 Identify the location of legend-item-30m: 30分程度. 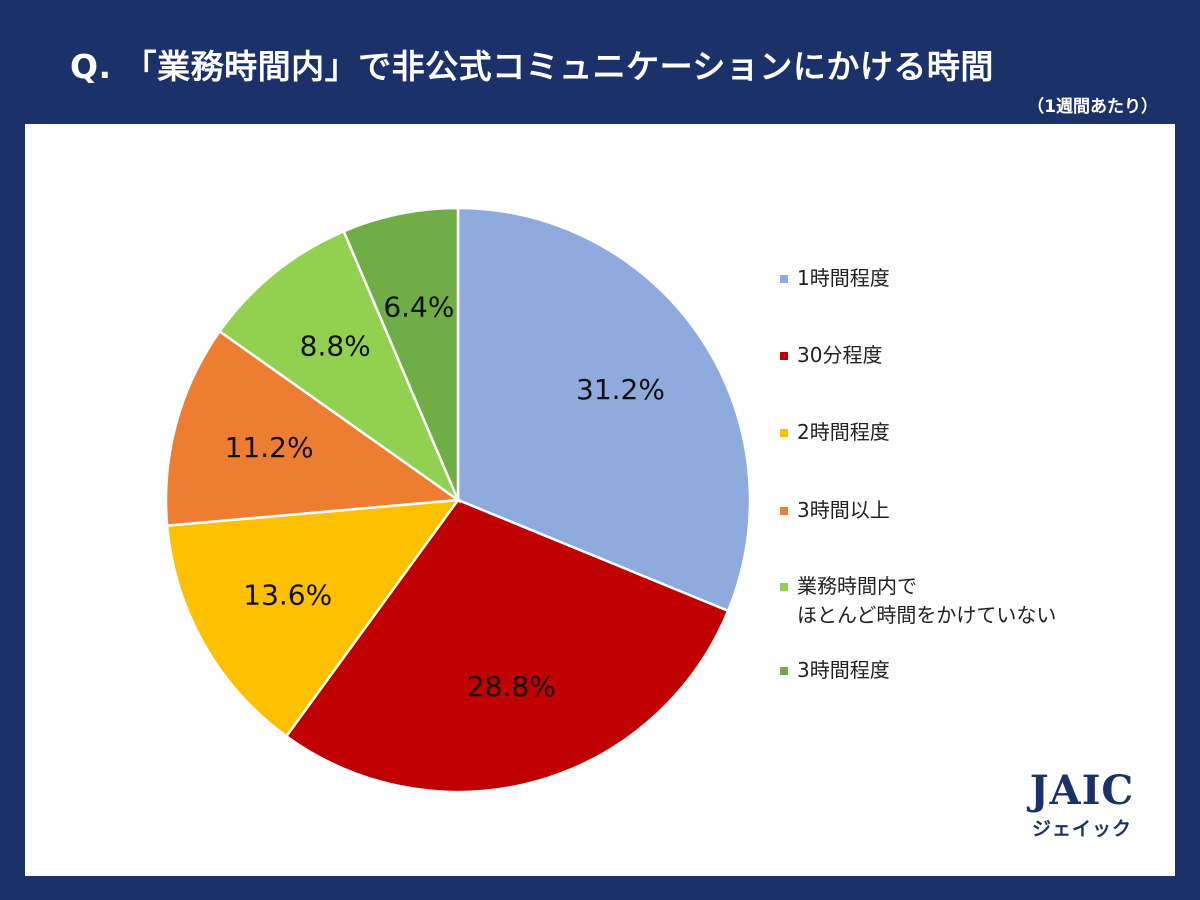
(960, 355).